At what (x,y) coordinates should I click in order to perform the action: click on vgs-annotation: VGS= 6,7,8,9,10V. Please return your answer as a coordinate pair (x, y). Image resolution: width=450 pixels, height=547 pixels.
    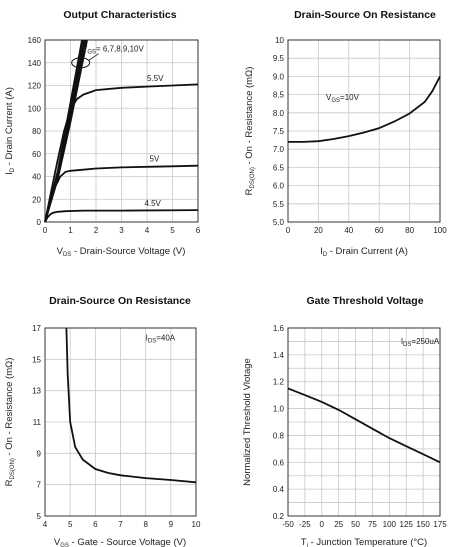
    Looking at the image, I should click on (113, 49).